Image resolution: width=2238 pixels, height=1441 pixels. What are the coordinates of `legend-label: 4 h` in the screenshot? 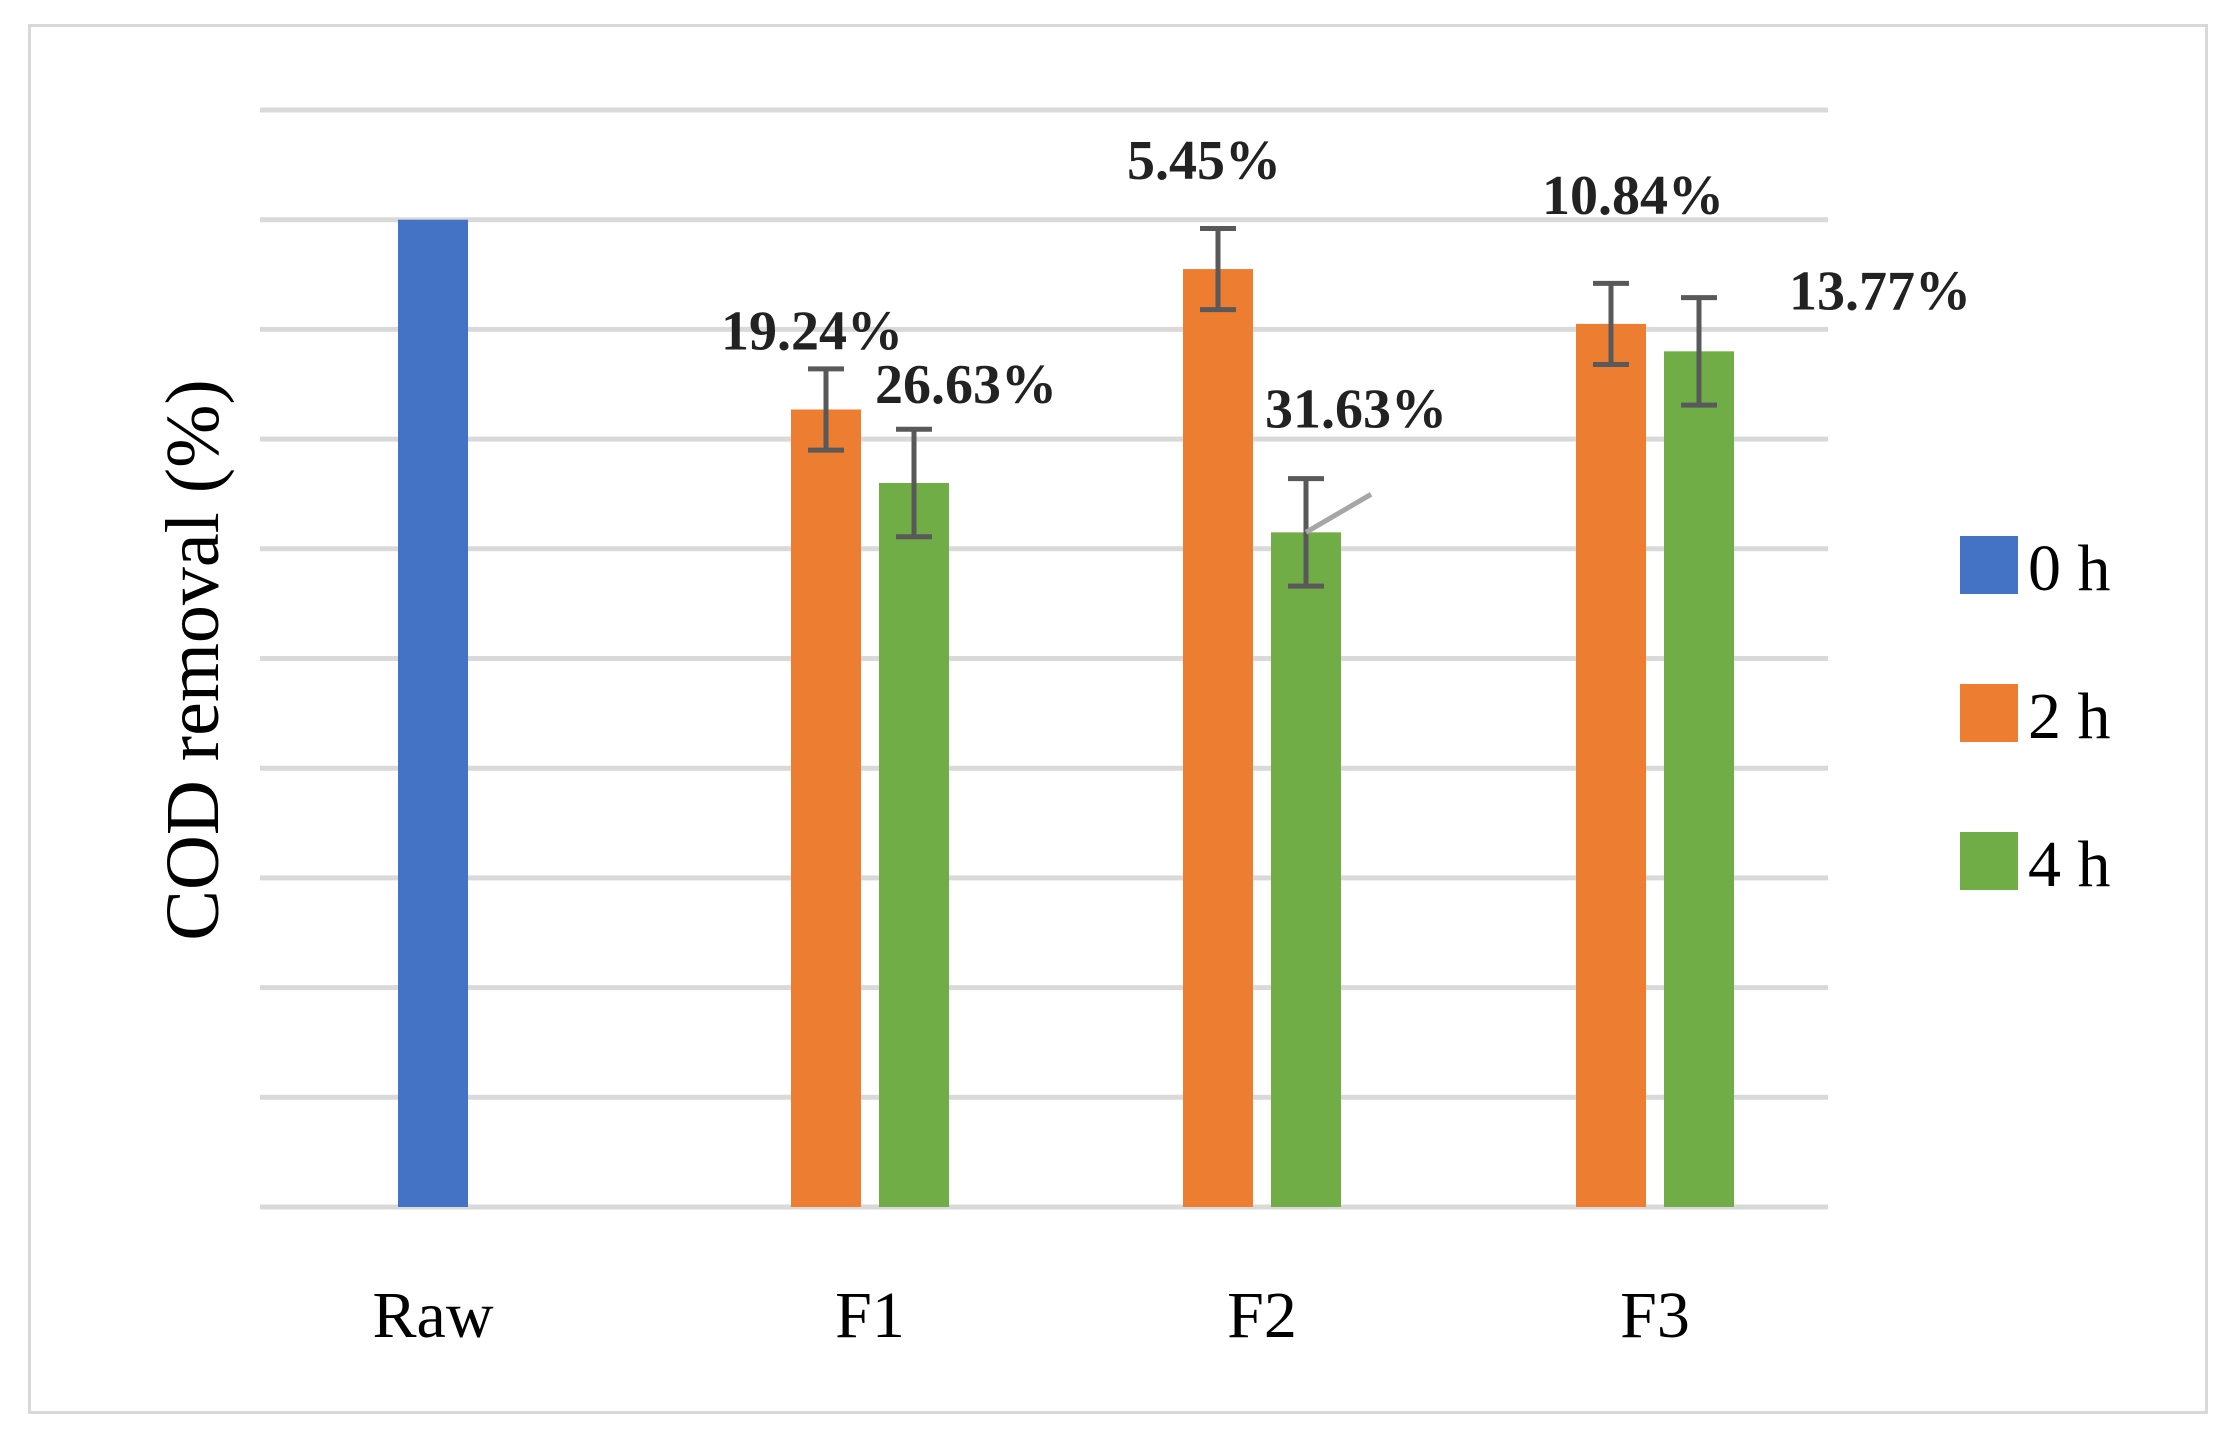 It's located at (2069, 864).